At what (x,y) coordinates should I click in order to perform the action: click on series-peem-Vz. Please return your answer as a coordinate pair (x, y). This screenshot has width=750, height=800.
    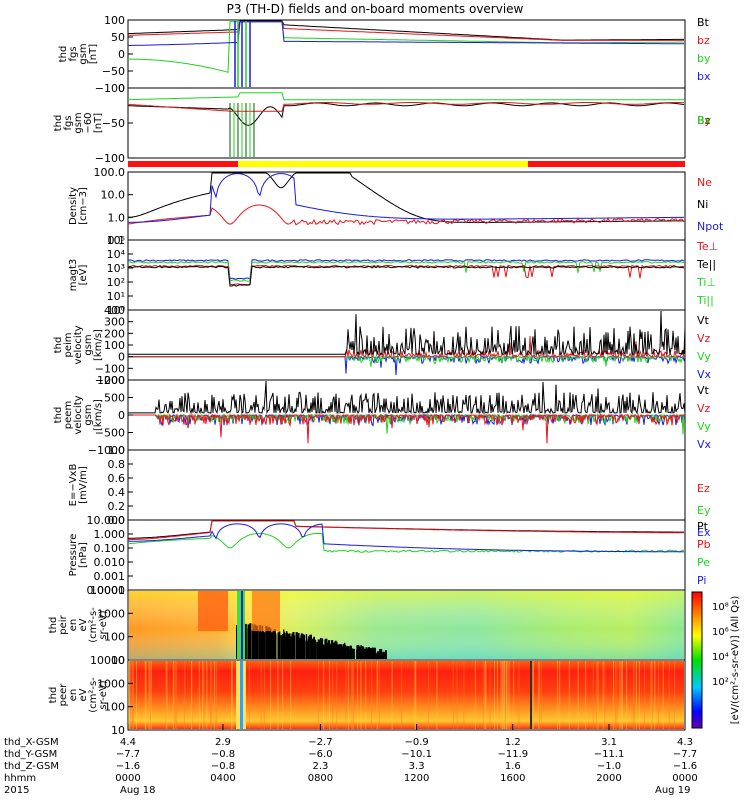
    Looking at the image, I should click on (407, 428).